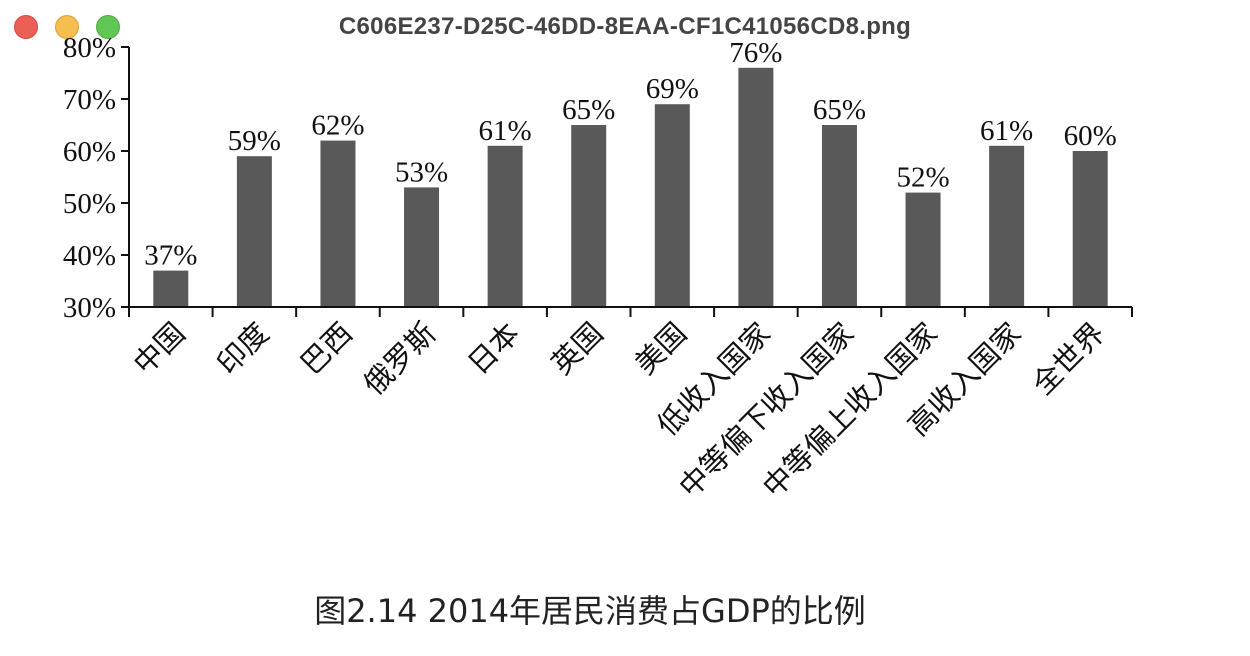 The height and width of the screenshot is (656, 1250). Describe the element at coordinates (755, 53) in the screenshot. I see `bar-value-label: 76%` at that location.